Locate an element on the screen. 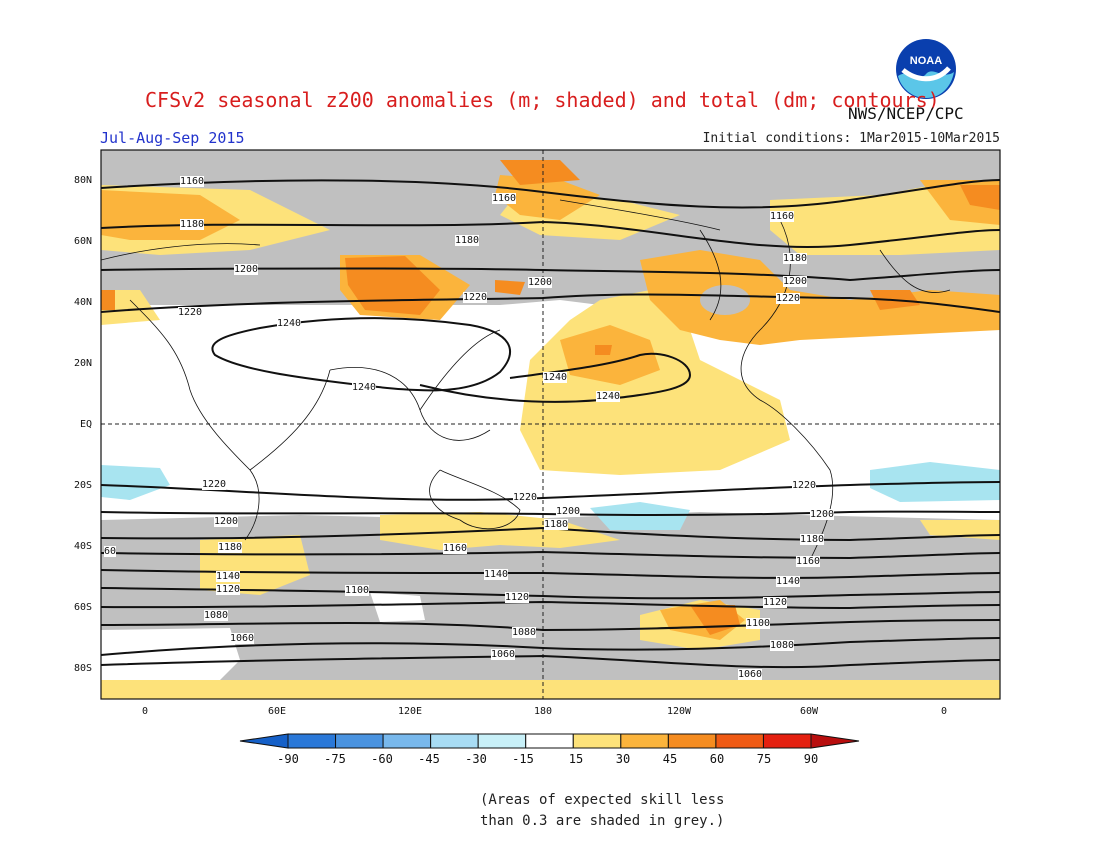 This screenshot has height=850, width=1100. lat-label: 80S is located at coordinates (83, 668).